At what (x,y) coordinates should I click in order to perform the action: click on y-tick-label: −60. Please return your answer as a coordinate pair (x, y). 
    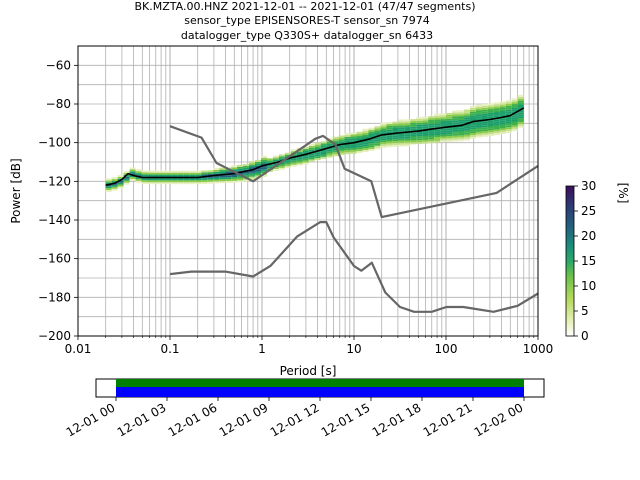
    Looking at the image, I should click on (58, 65).